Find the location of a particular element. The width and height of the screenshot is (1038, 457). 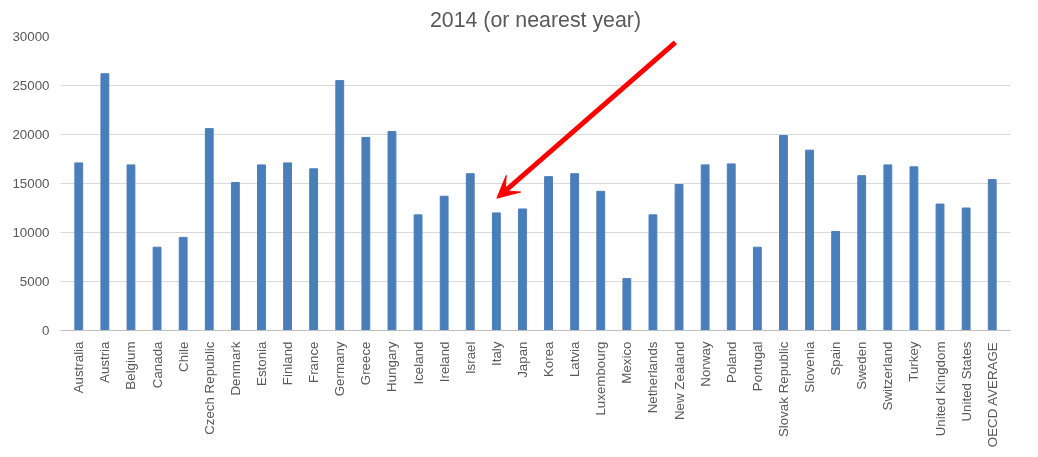

y-tick-label: 10000 is located at coordinates (31, 232).